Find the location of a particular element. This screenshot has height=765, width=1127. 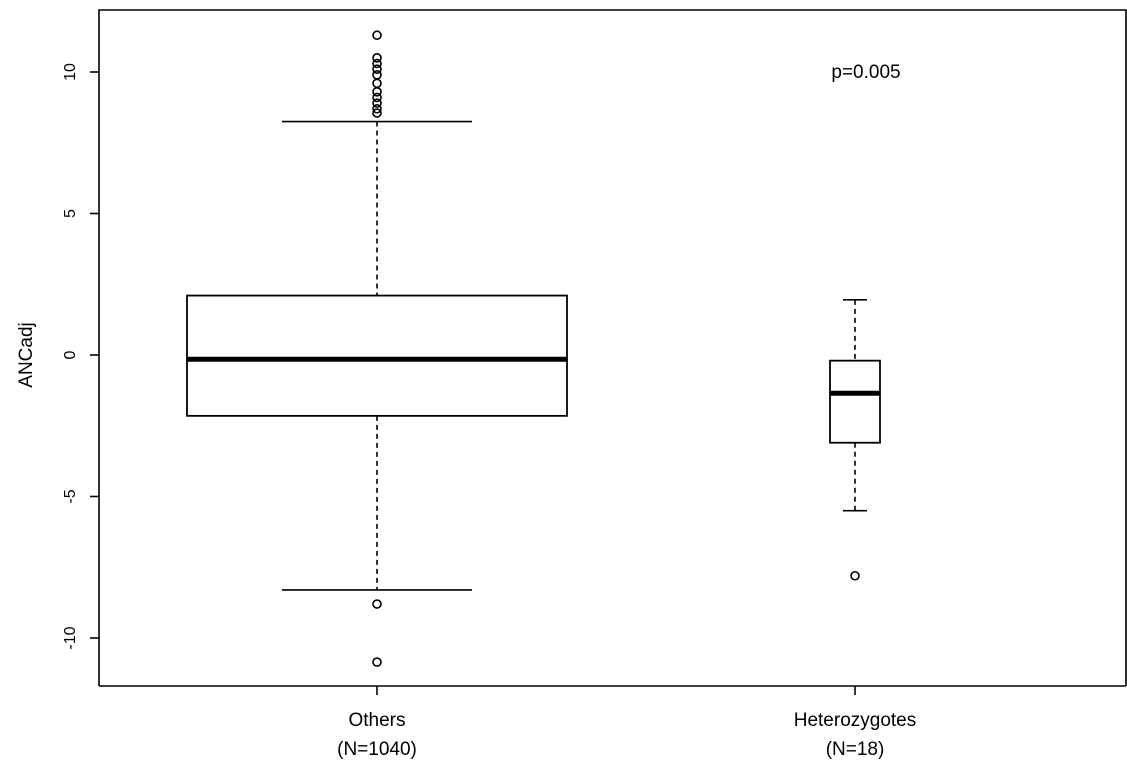

y-tick-label: -5 is located at coordinates (70, 496).